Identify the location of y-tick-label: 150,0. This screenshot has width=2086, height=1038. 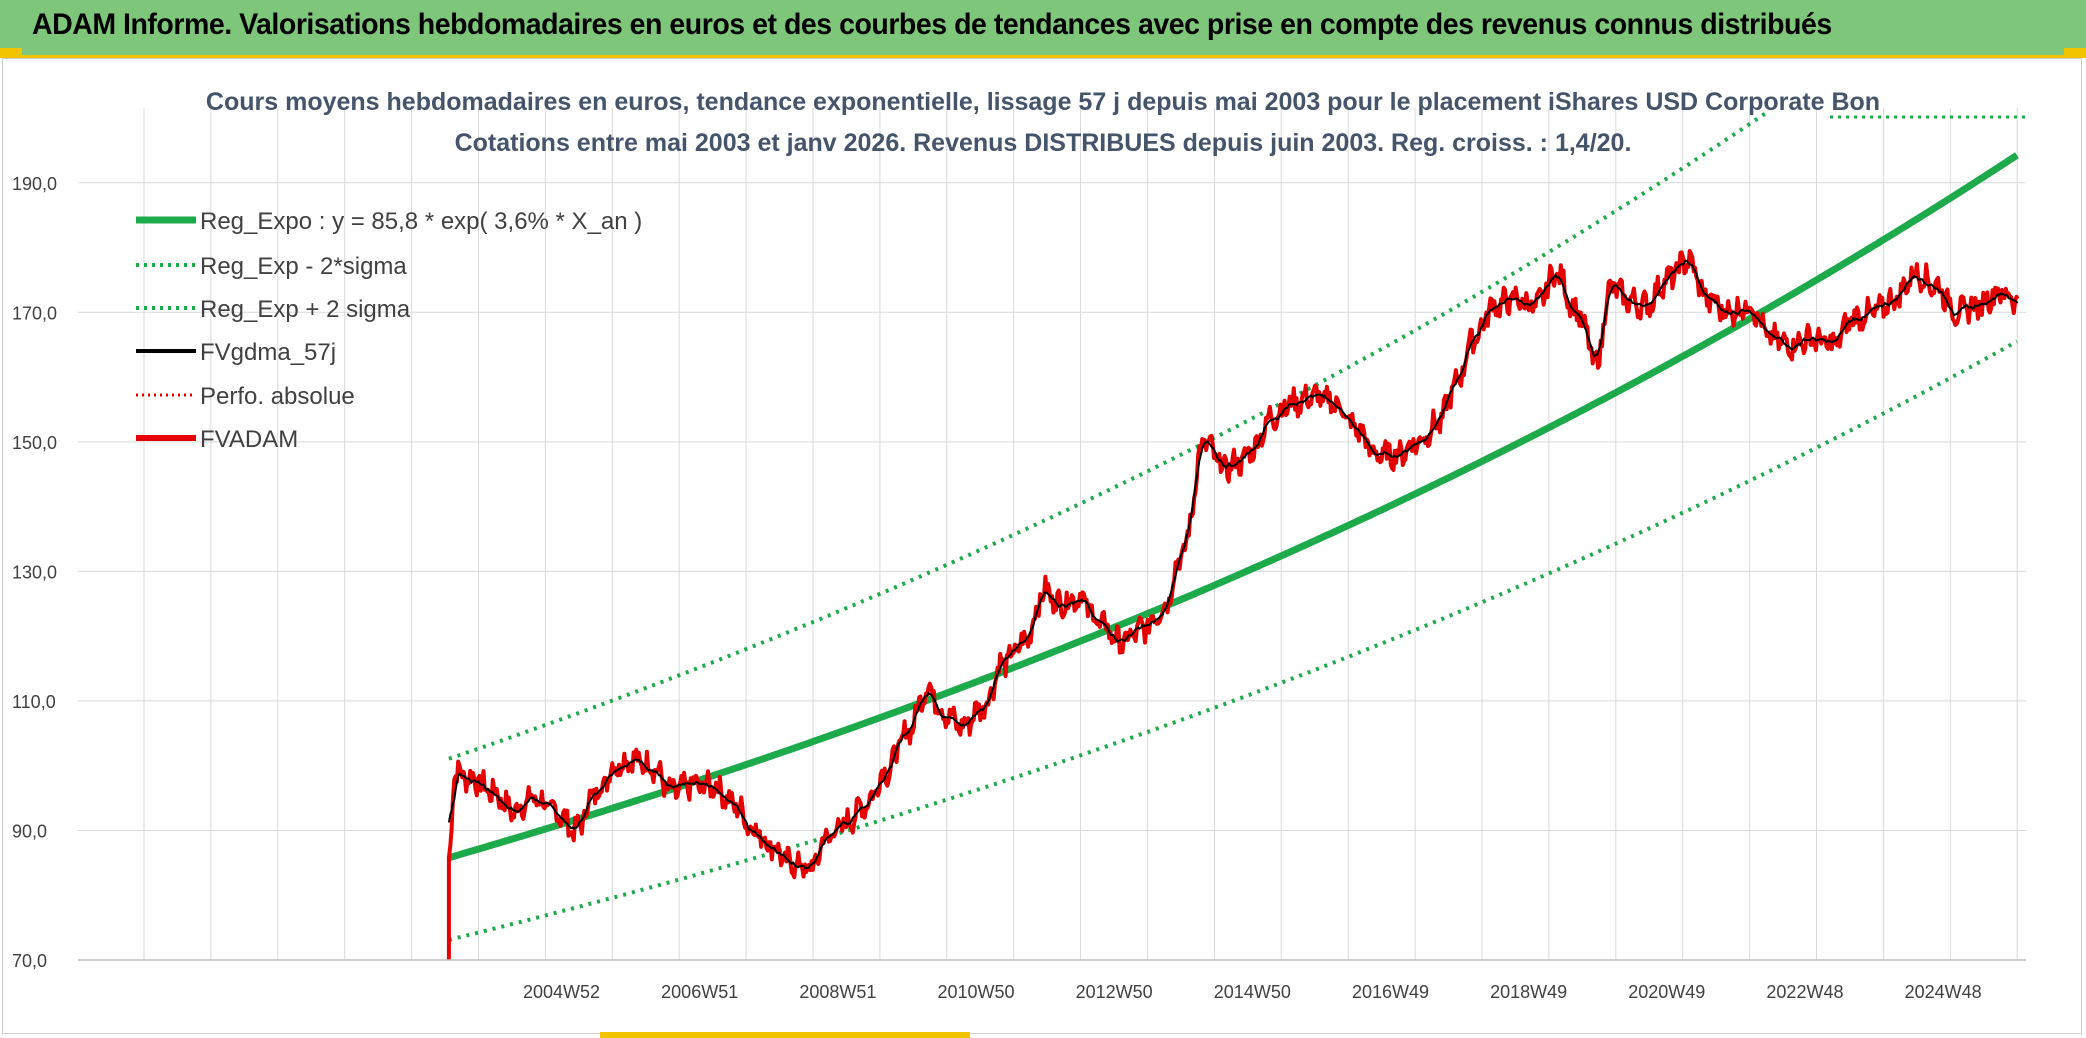
(34, 443).